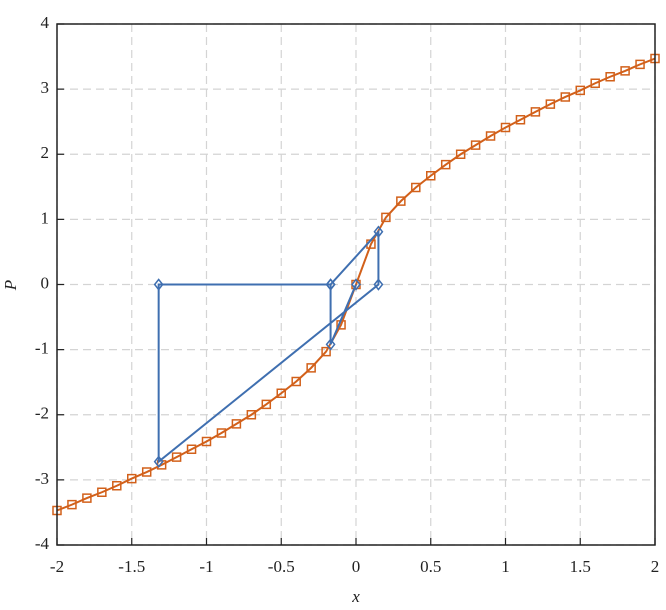 The height and width of the screenshot is (610, 666). What do you see at coordinates (655, 566) in the screenshot?
I see `x-tick-label: 2` at bounding box center [655, 566].